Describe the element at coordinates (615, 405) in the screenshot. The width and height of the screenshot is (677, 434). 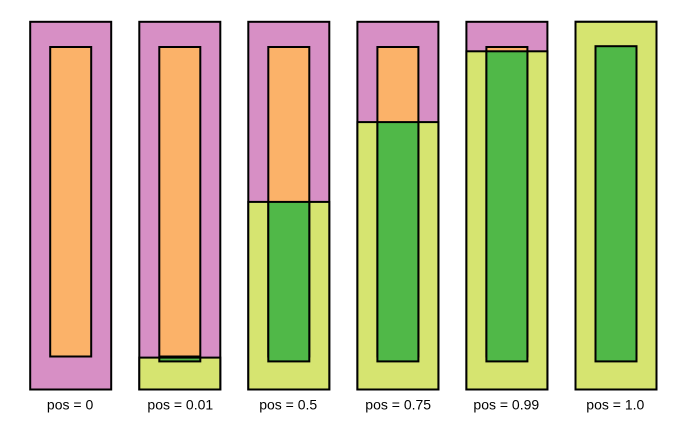
I see `svg-text: pos = 1.0` at that location.